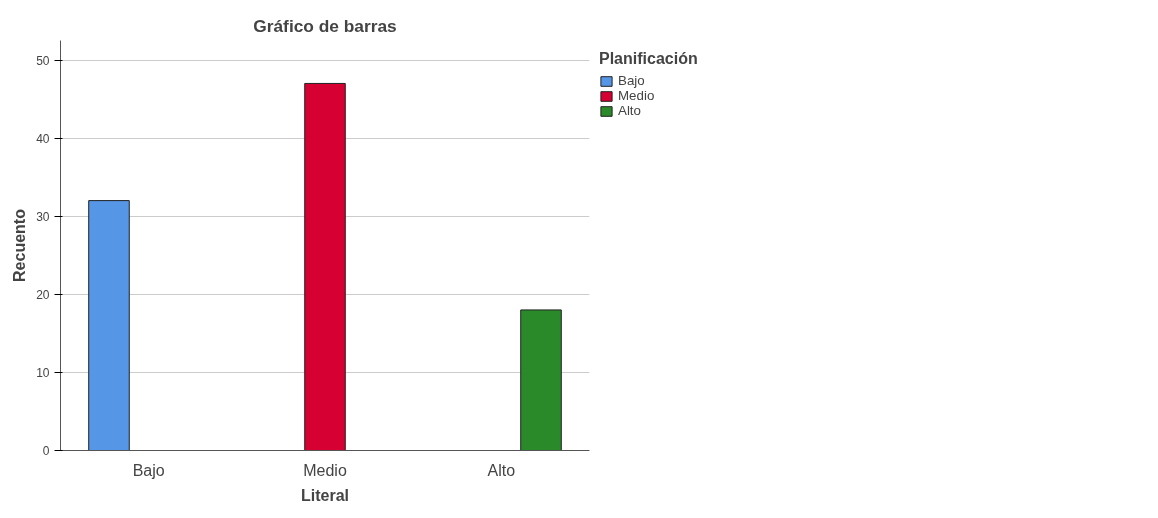 Image resolution: width=1158 pixels, height=518 pixels. Describe the element at coordinates (325, 470) in the screenshot. I see `x-tick-label: Medio` at that location.